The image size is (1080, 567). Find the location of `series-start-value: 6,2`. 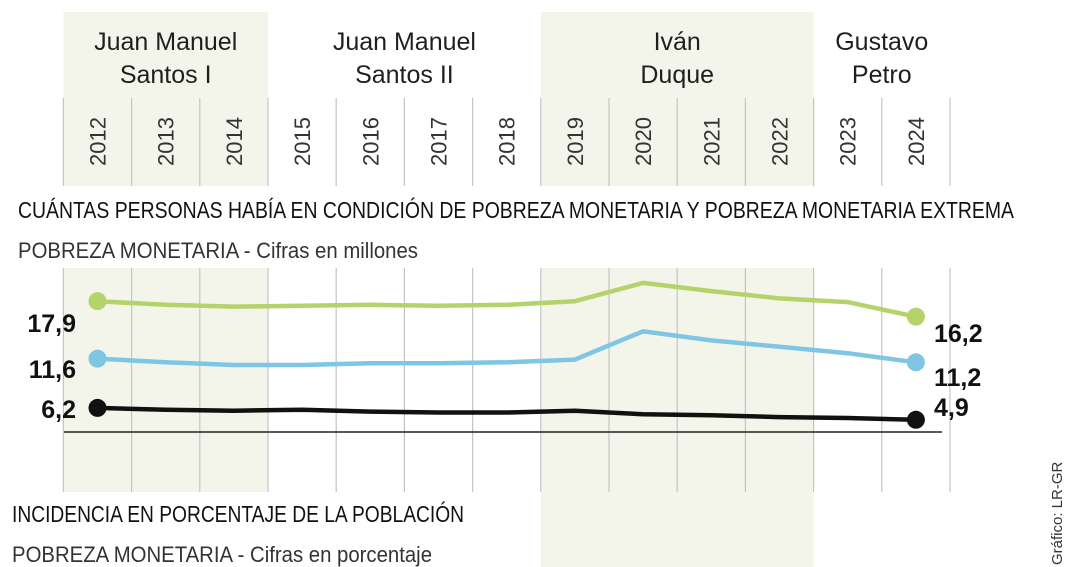

series-start-value: 6,2 is located at coordinates (58, 410).